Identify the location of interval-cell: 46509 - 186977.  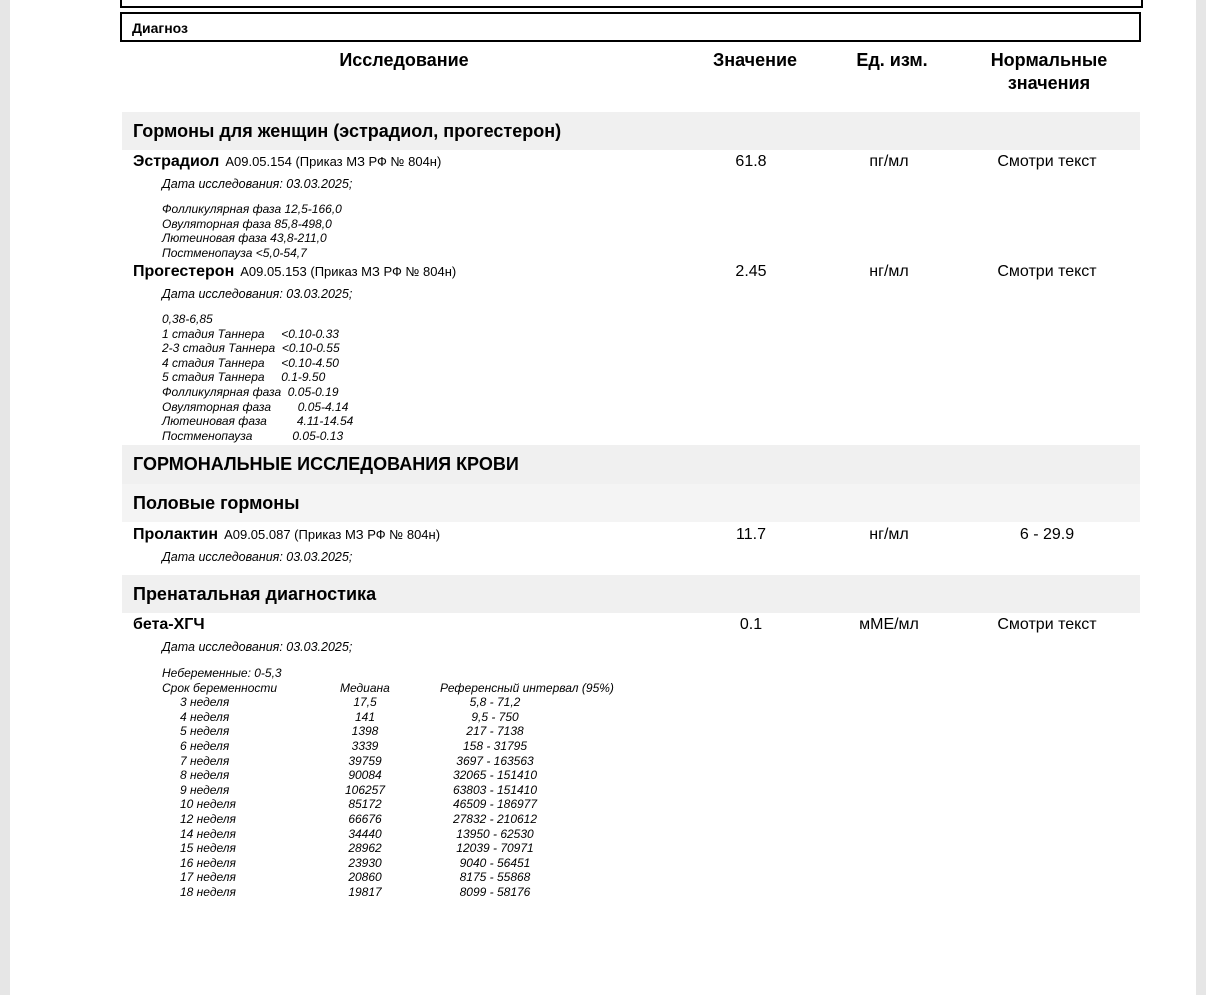
(495, 804).